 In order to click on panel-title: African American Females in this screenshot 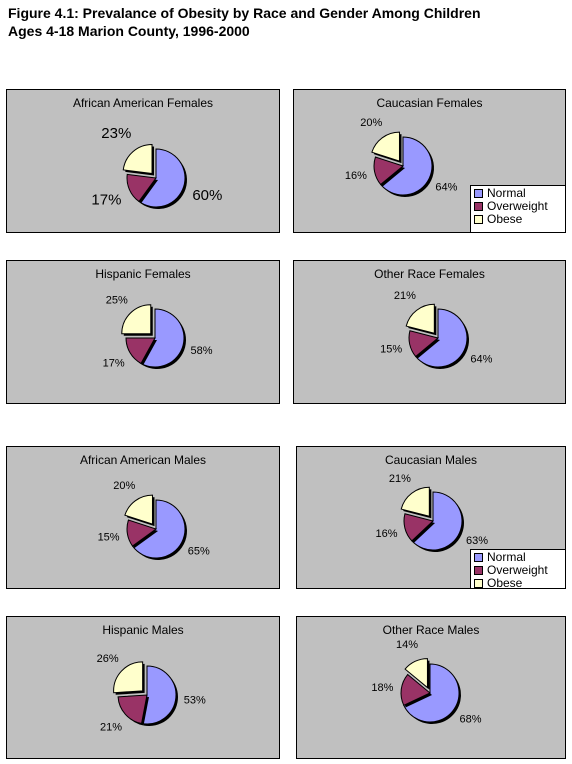, I will do `click(143, 103)`.